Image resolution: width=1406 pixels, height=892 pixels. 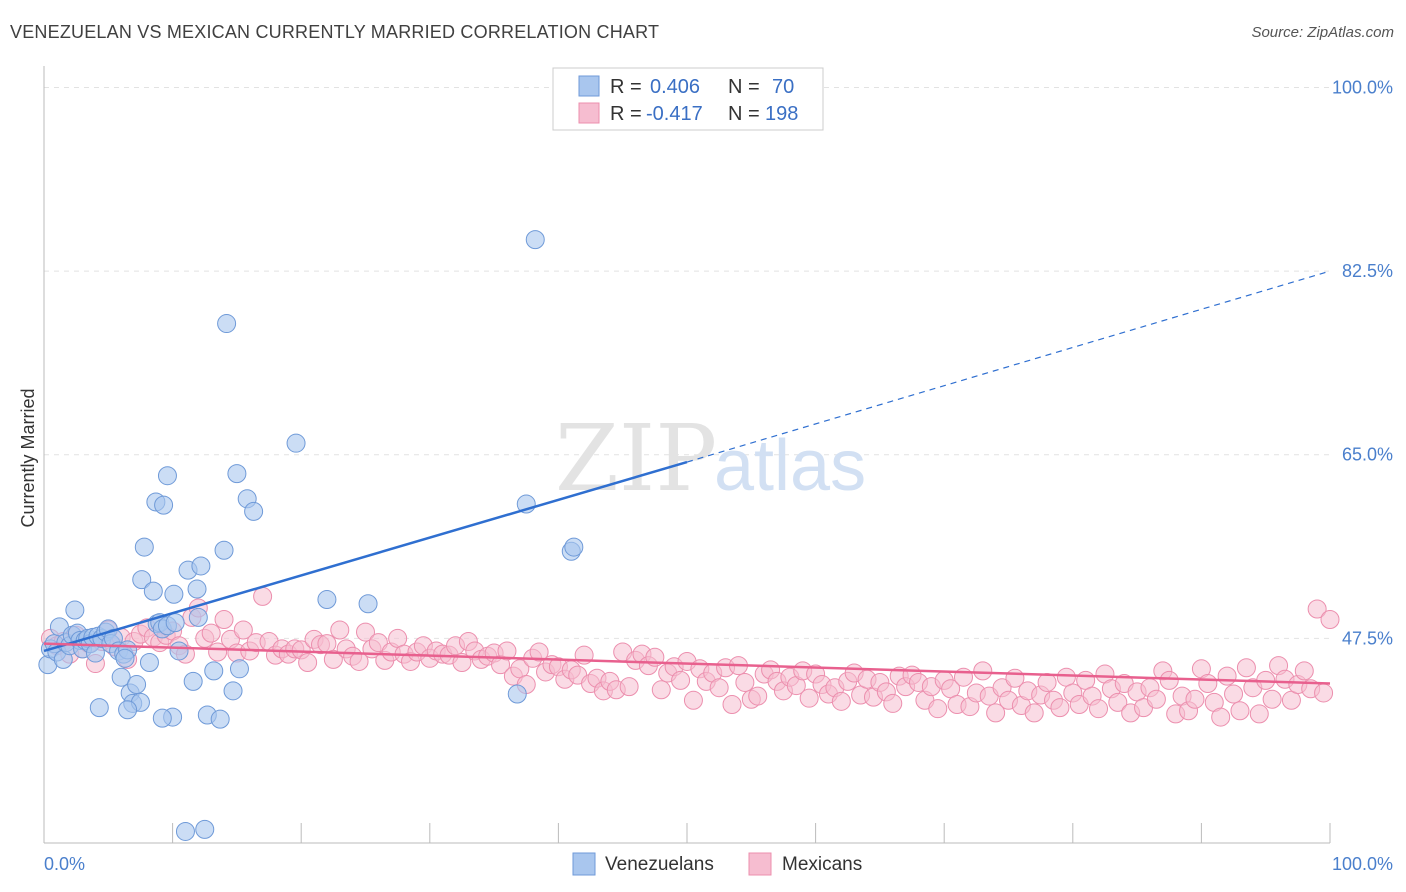 I want to click on legend-n-label-venezuelans: N =, so click(x=744, y=87).